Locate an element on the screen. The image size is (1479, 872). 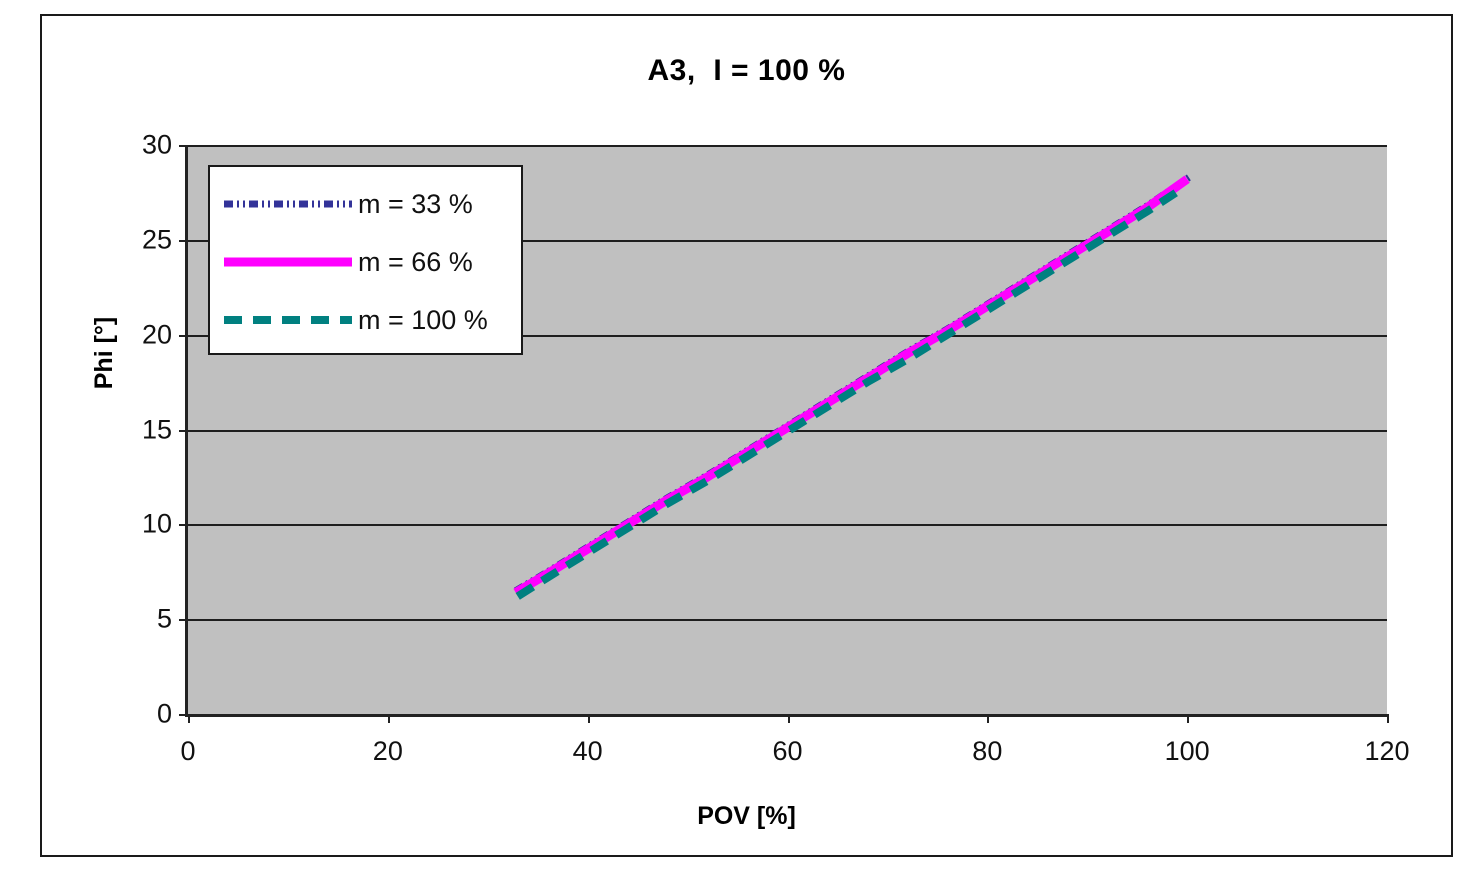
x-axis-title: POV [%] is located at coordinates (746, 816).